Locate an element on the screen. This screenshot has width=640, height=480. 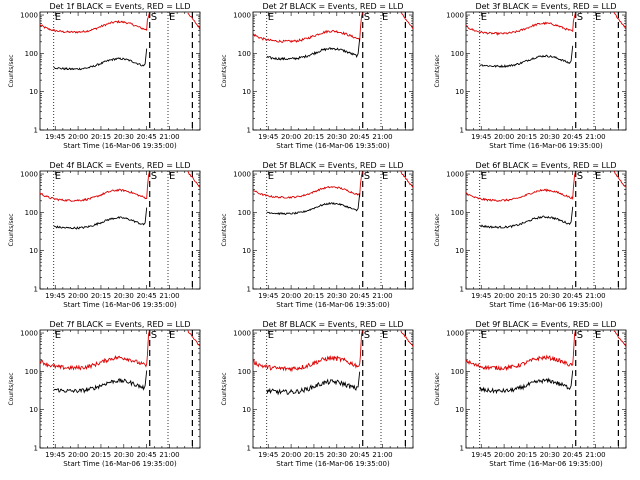
event-marker-label: S is located at coordinates (367, 176).